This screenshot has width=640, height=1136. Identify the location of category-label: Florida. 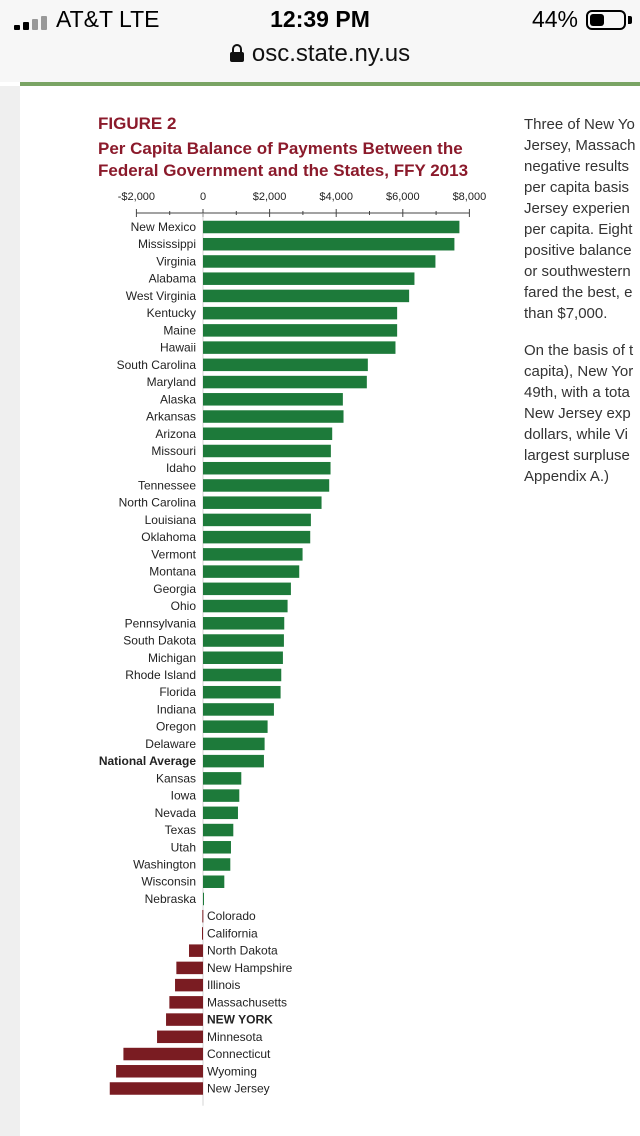
(177, 692).